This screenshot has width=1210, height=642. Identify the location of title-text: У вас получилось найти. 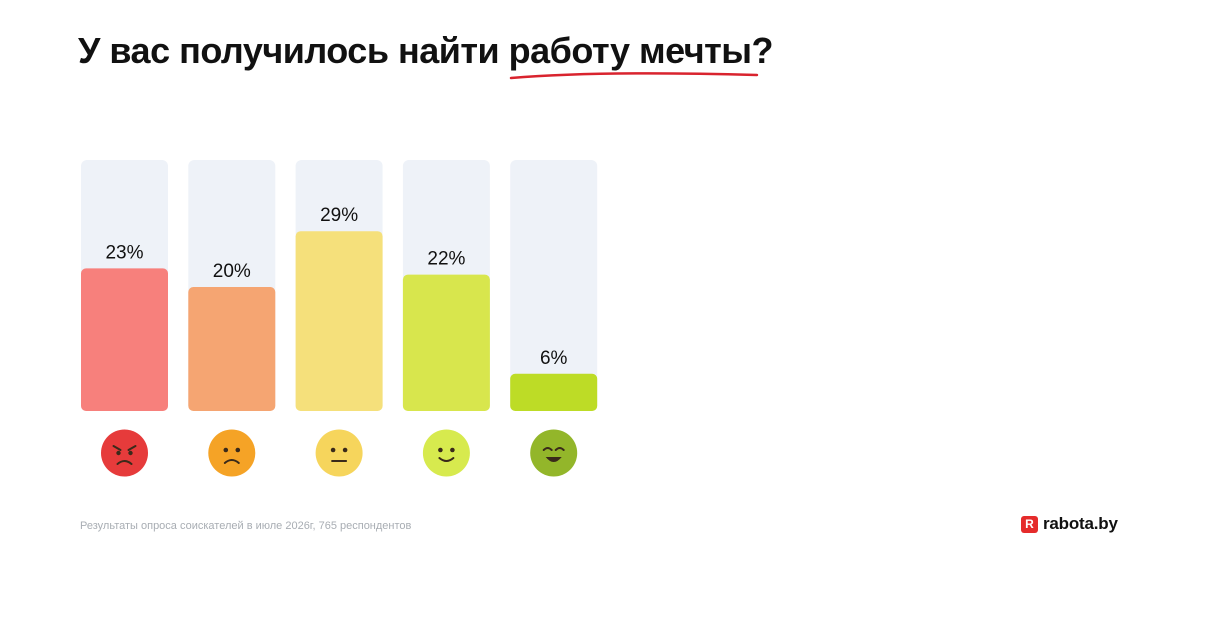
(293, 50).